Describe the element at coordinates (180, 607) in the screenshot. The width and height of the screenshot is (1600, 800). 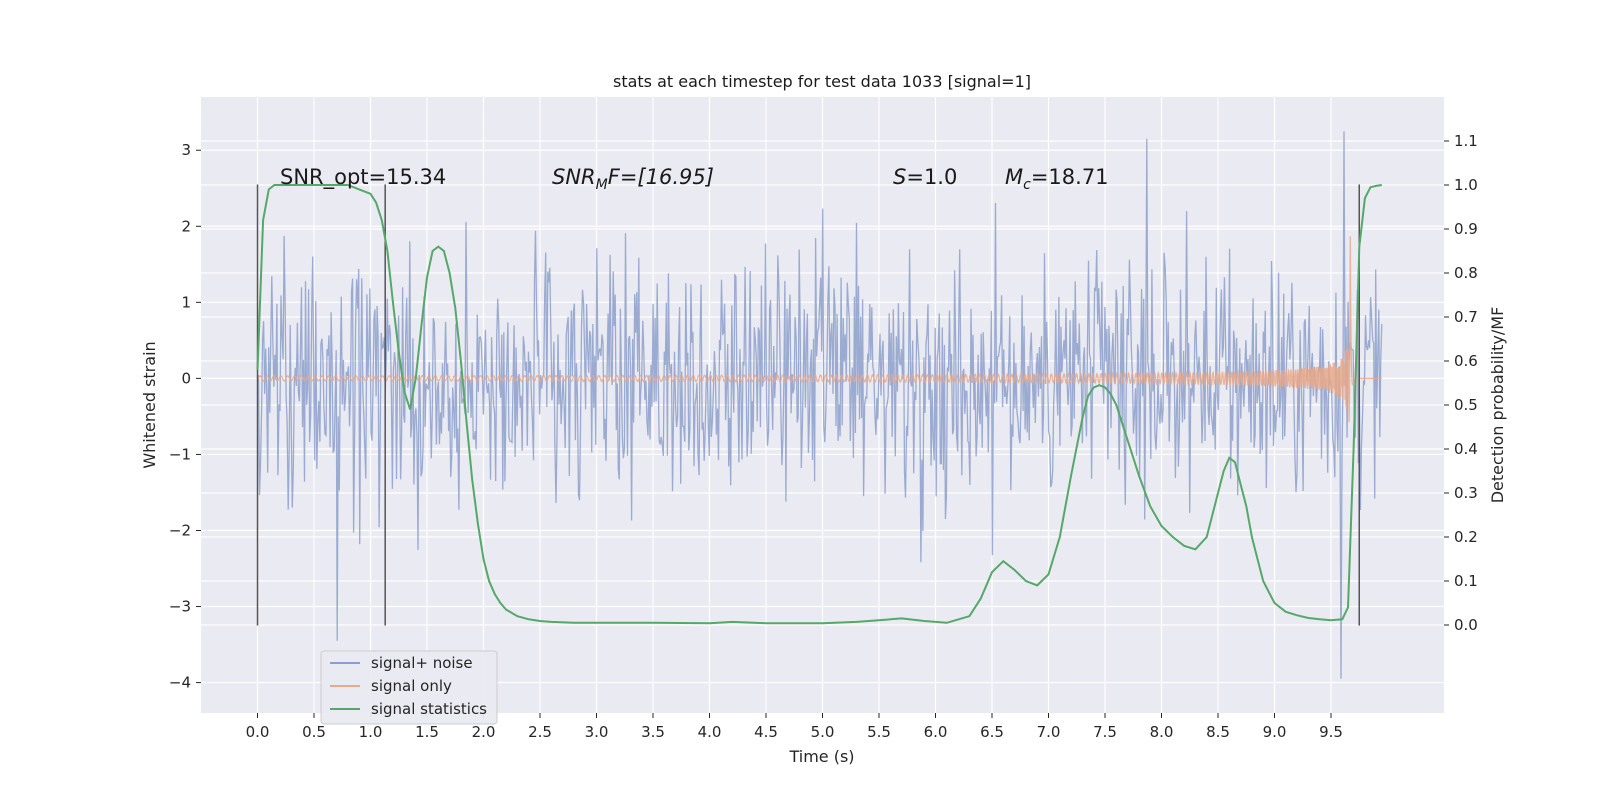
I see `y-left-tick-label: −3` at that location.